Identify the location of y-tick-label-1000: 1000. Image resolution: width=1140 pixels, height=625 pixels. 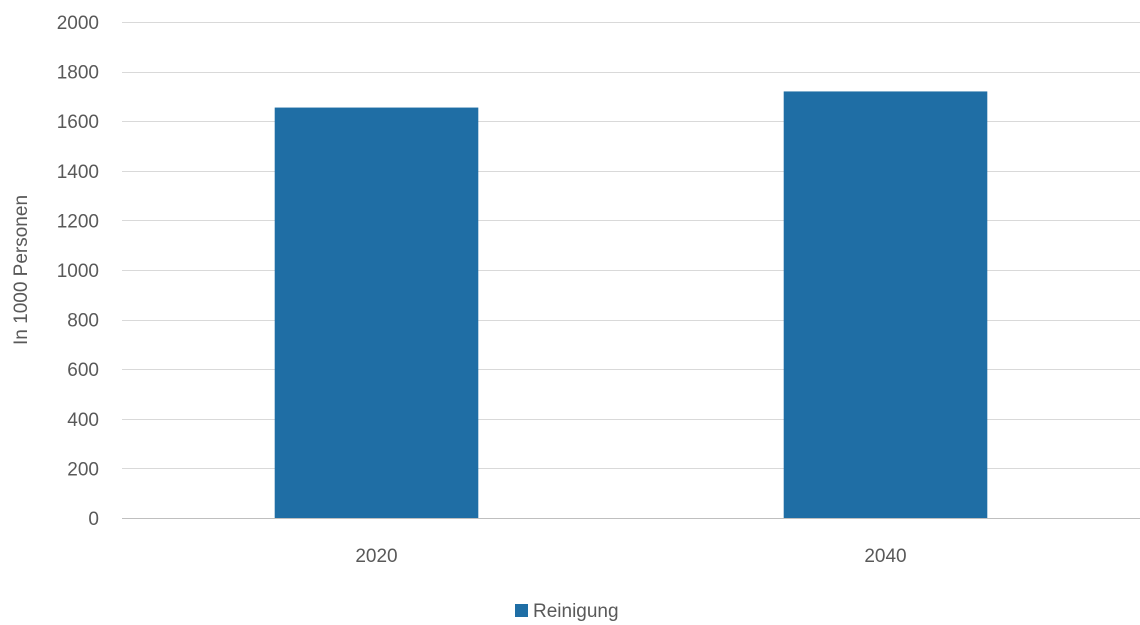
(78, 271).